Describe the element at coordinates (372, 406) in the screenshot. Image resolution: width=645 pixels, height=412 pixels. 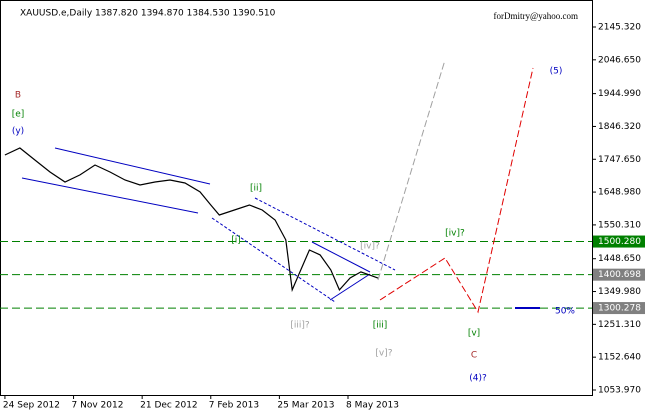
I see `x-tick-label: 8 May 2013` at that location.